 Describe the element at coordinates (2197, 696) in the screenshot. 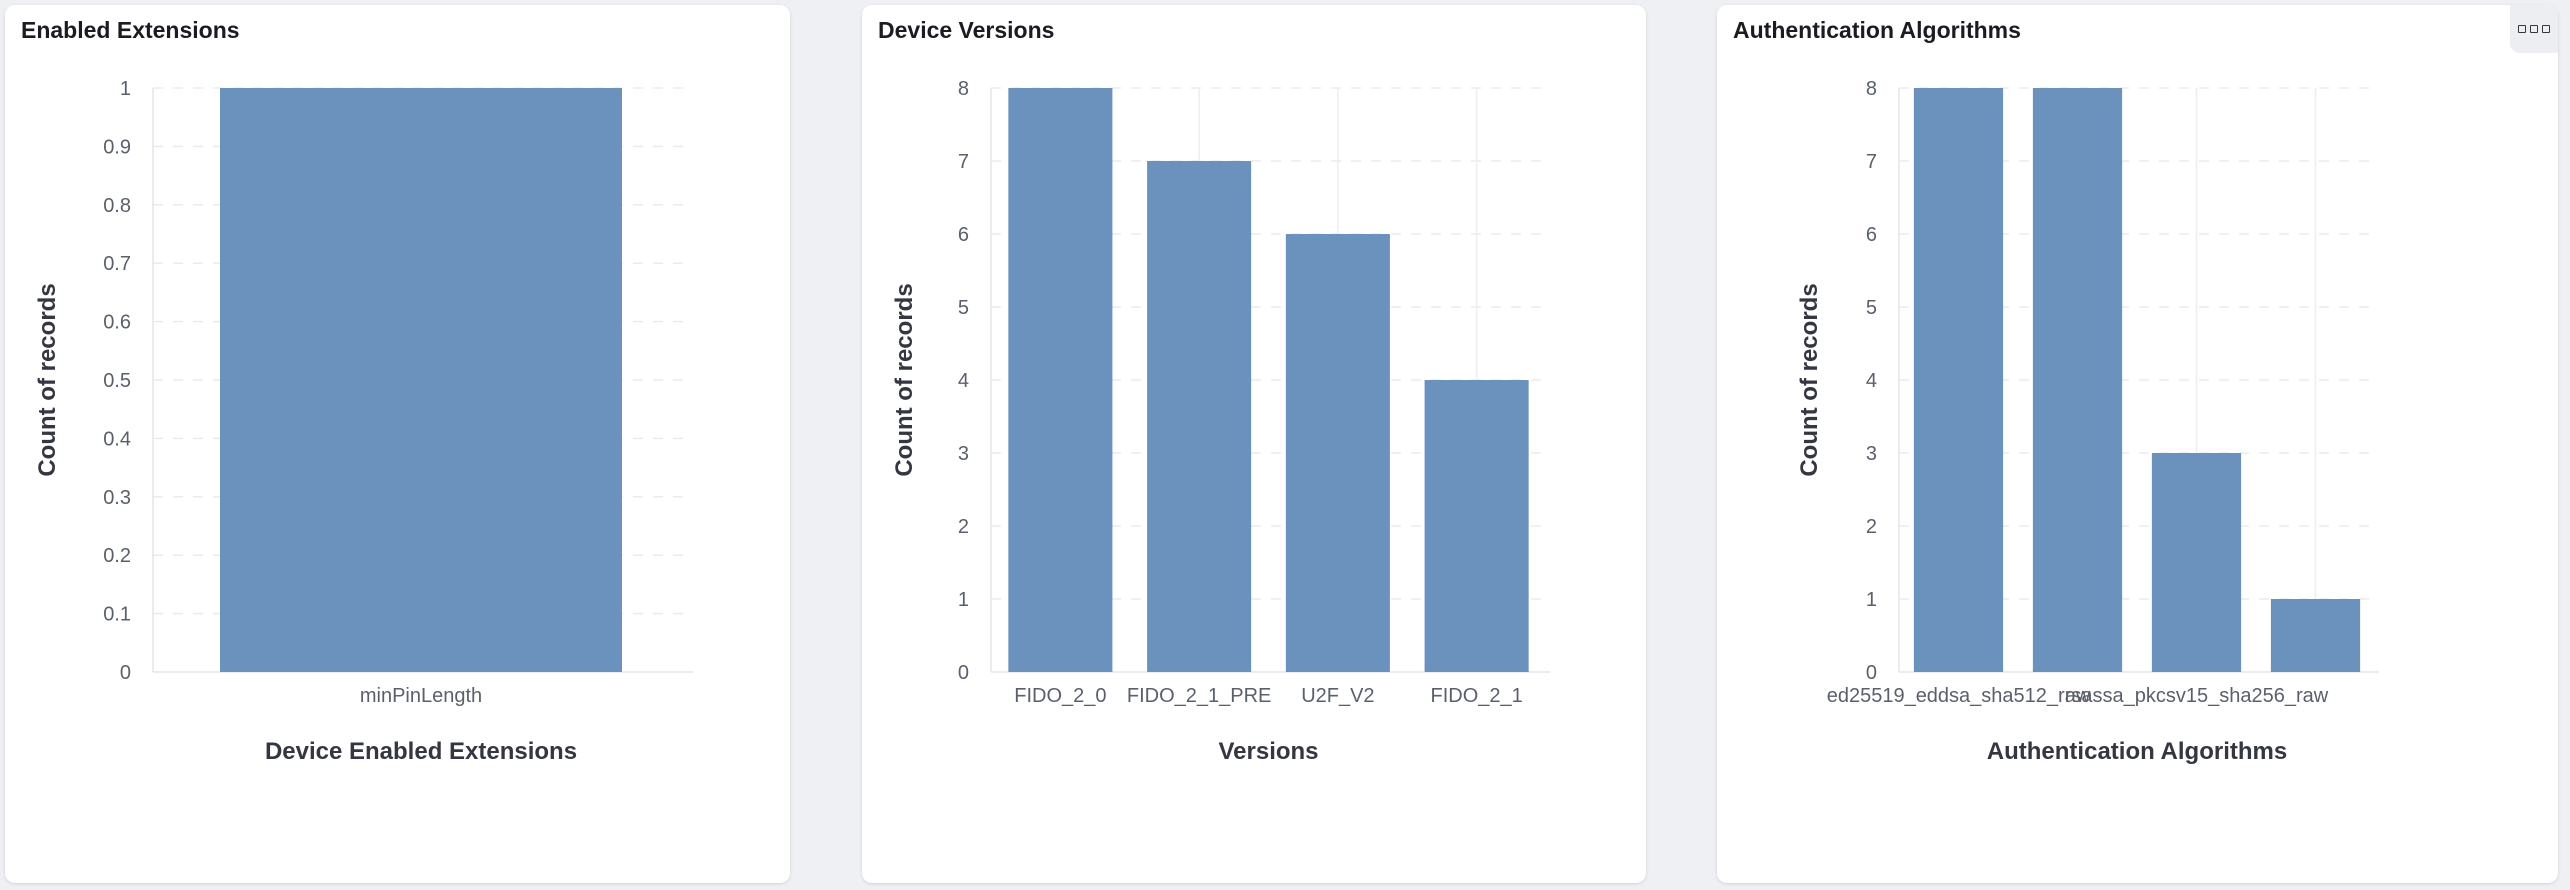

I see `x-tick-label: rsassa_pkcsv15_sha256_raw` at that location.